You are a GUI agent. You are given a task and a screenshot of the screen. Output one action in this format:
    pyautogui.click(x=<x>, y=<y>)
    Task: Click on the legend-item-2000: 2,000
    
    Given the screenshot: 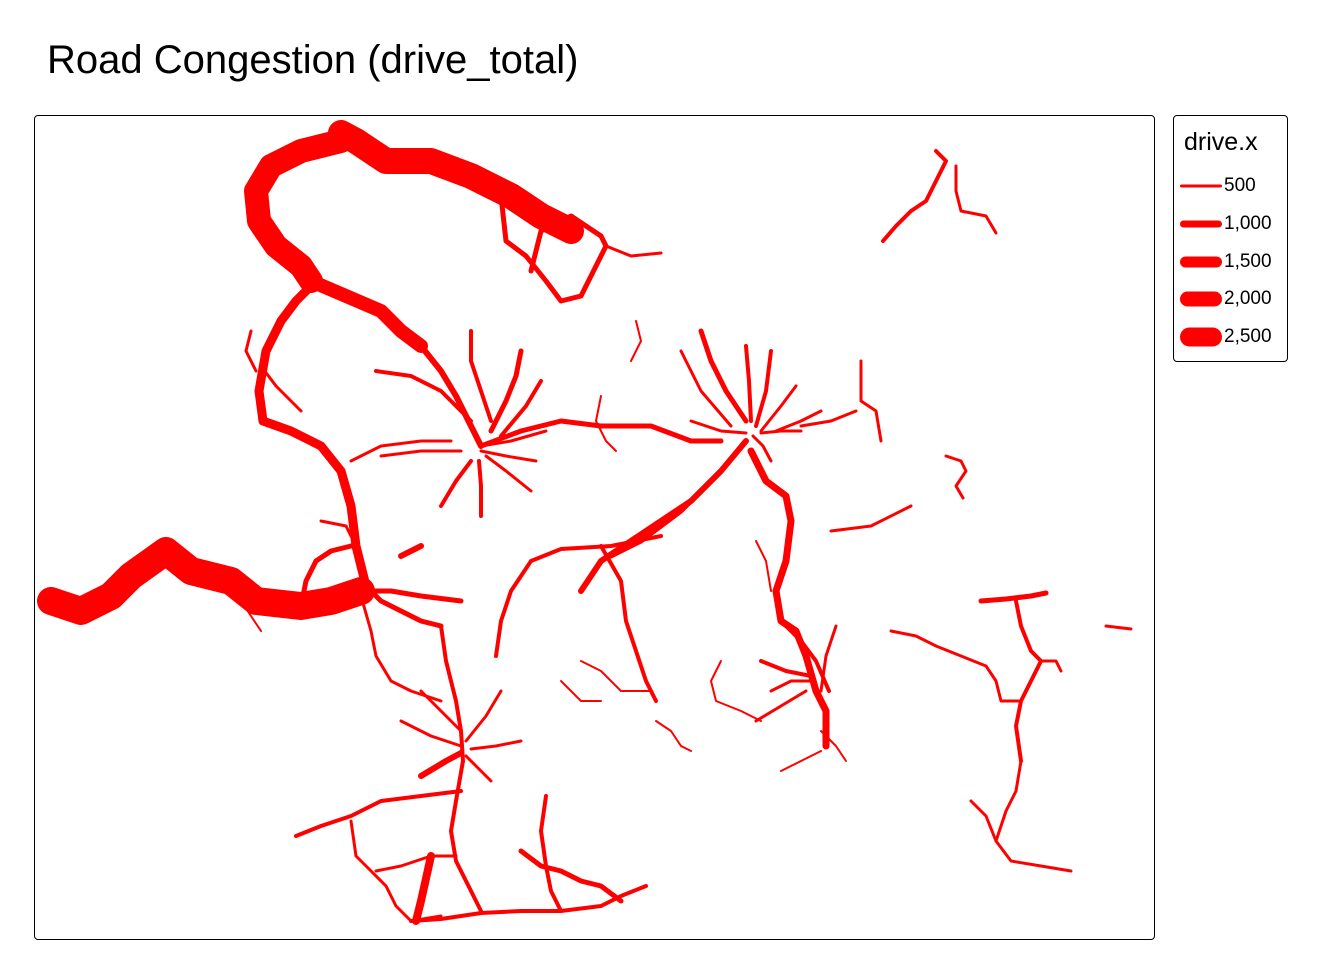 What is the action you would take?
    pyautogui.click(x=1231, y=299)
    